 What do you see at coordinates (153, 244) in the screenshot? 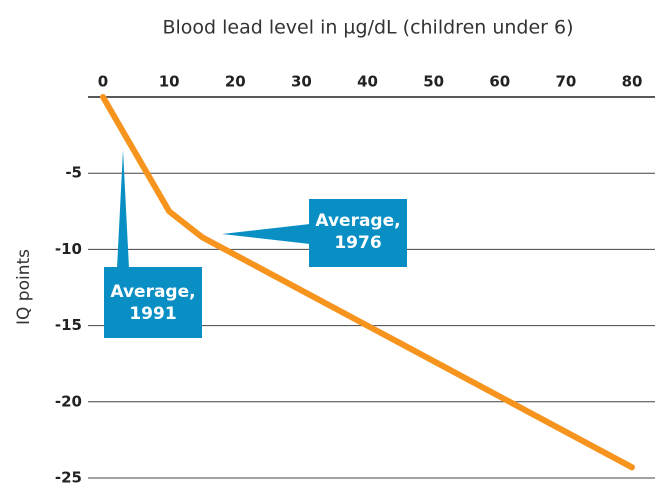
I see `annotation-1991: Average, 1991` at bounding box center [153, 244].